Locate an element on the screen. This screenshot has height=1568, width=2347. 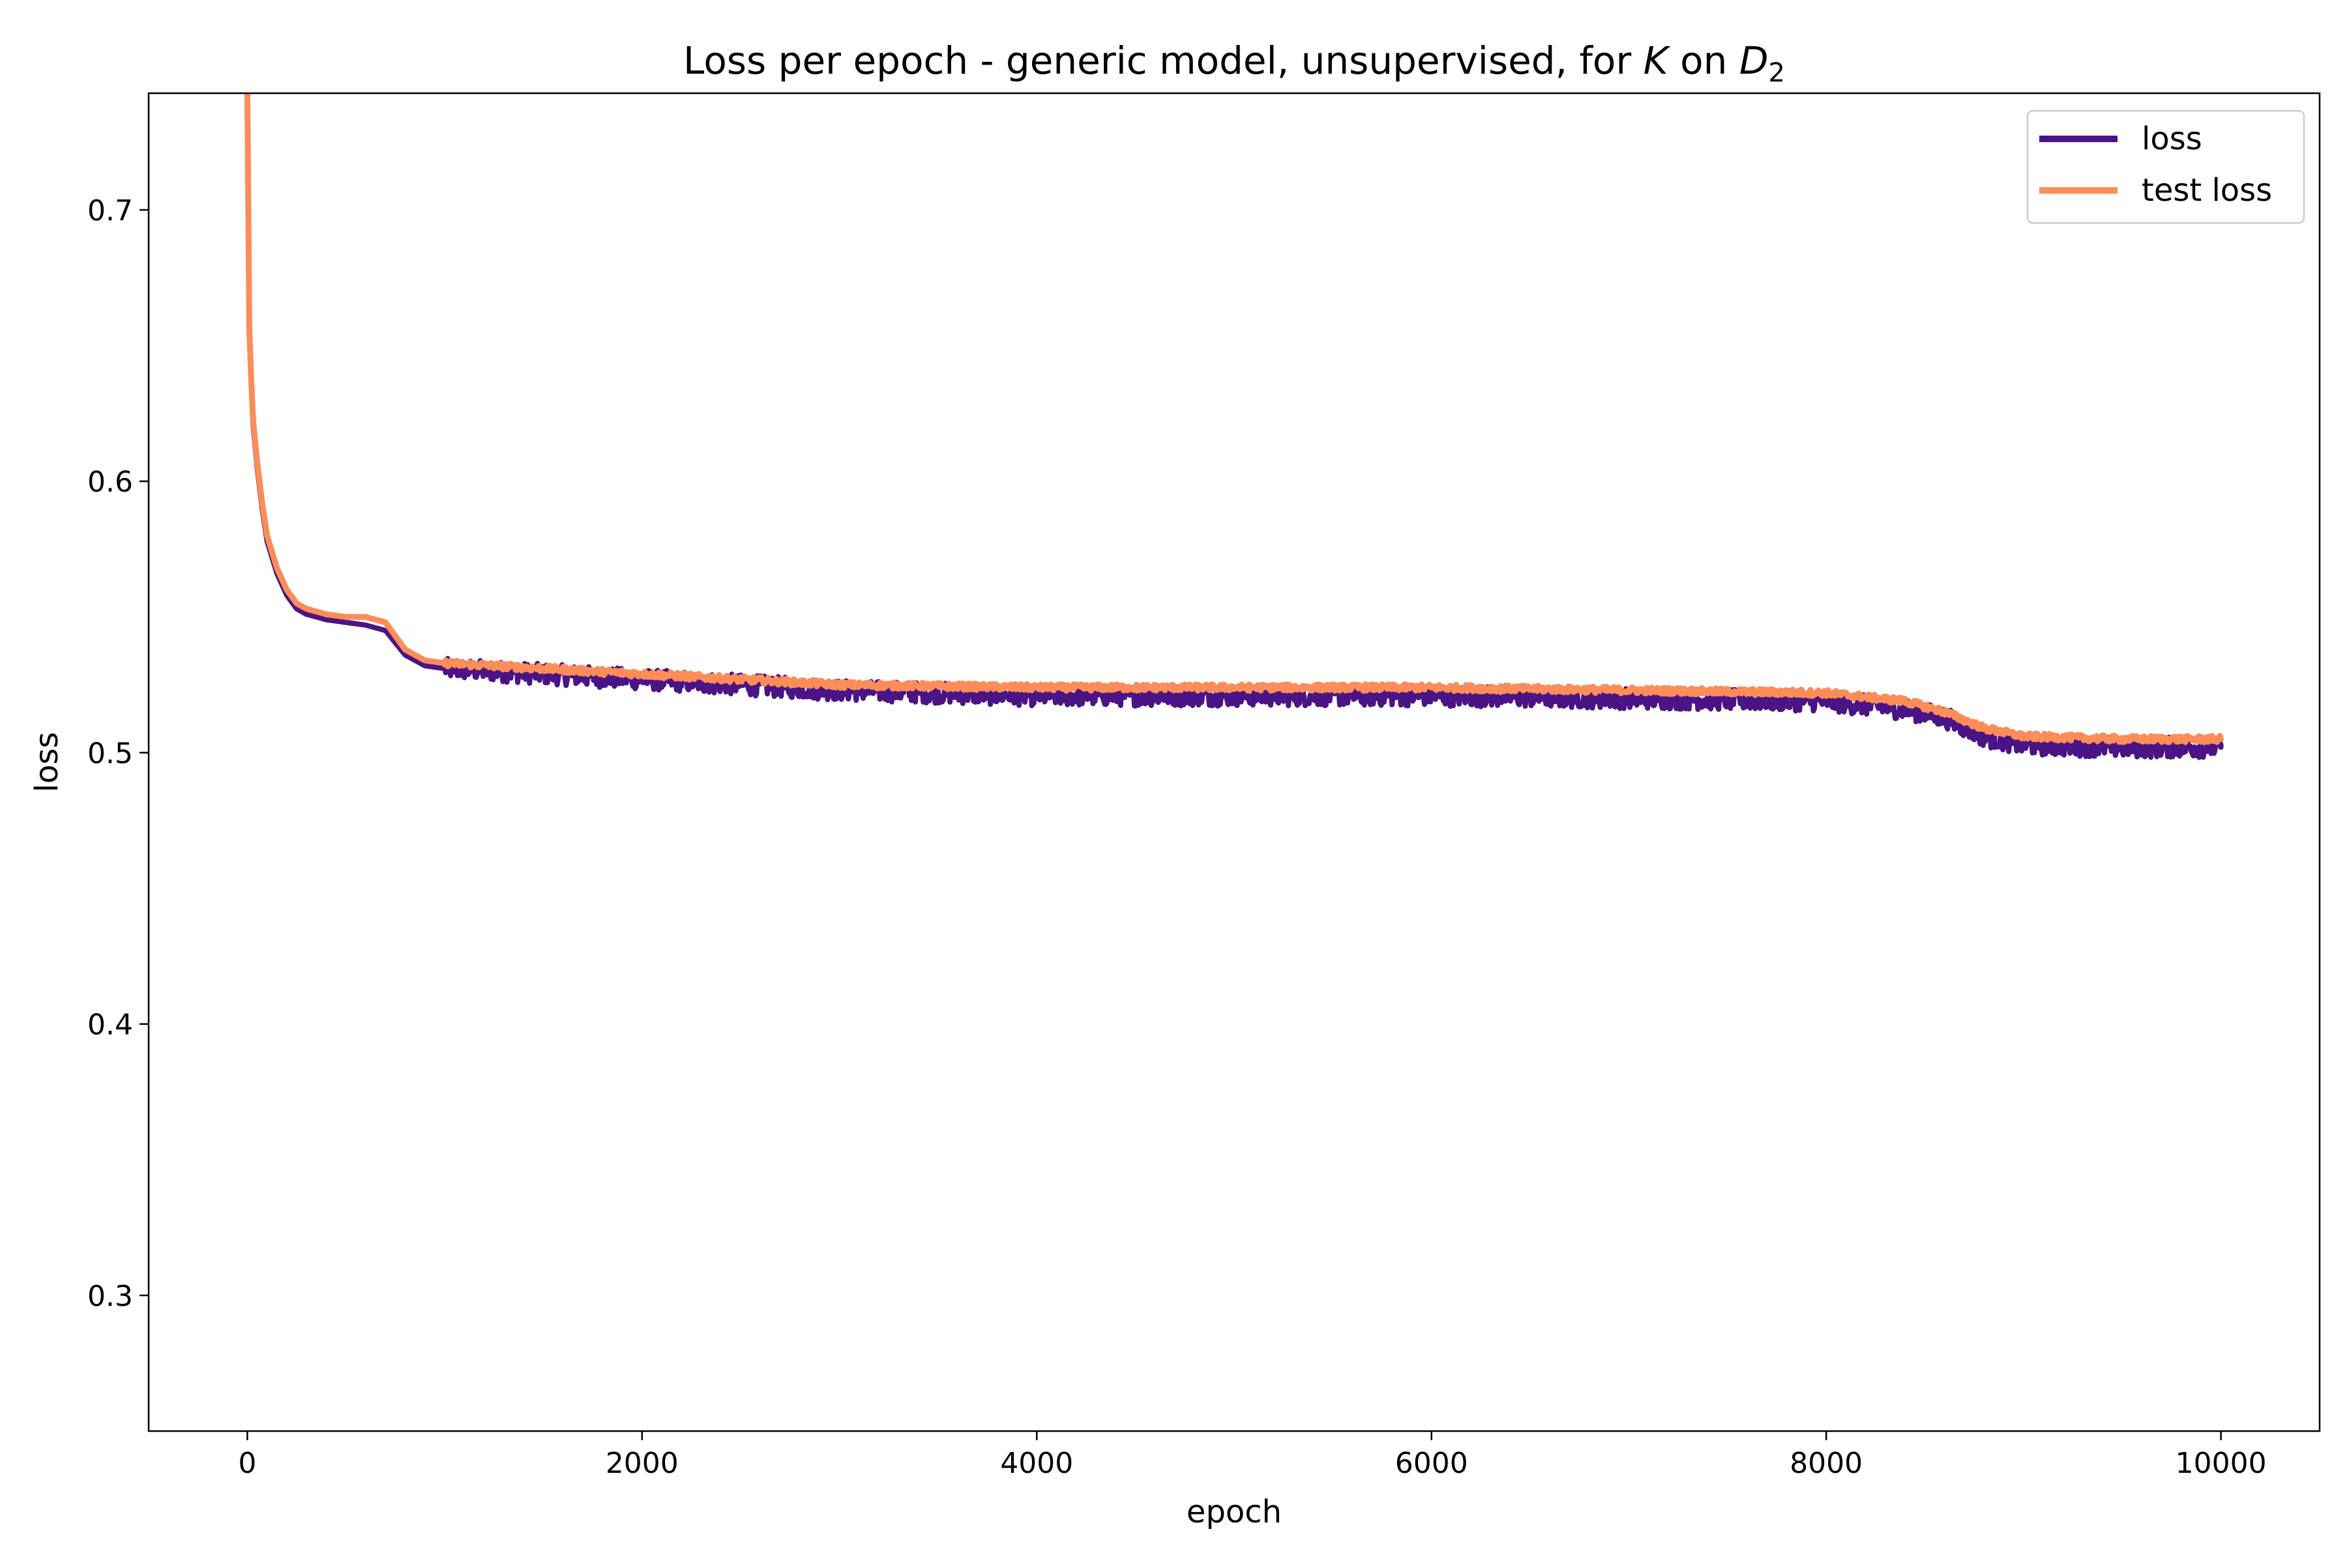
x-tick-label: 0 is located at coordinates (247, 1463).